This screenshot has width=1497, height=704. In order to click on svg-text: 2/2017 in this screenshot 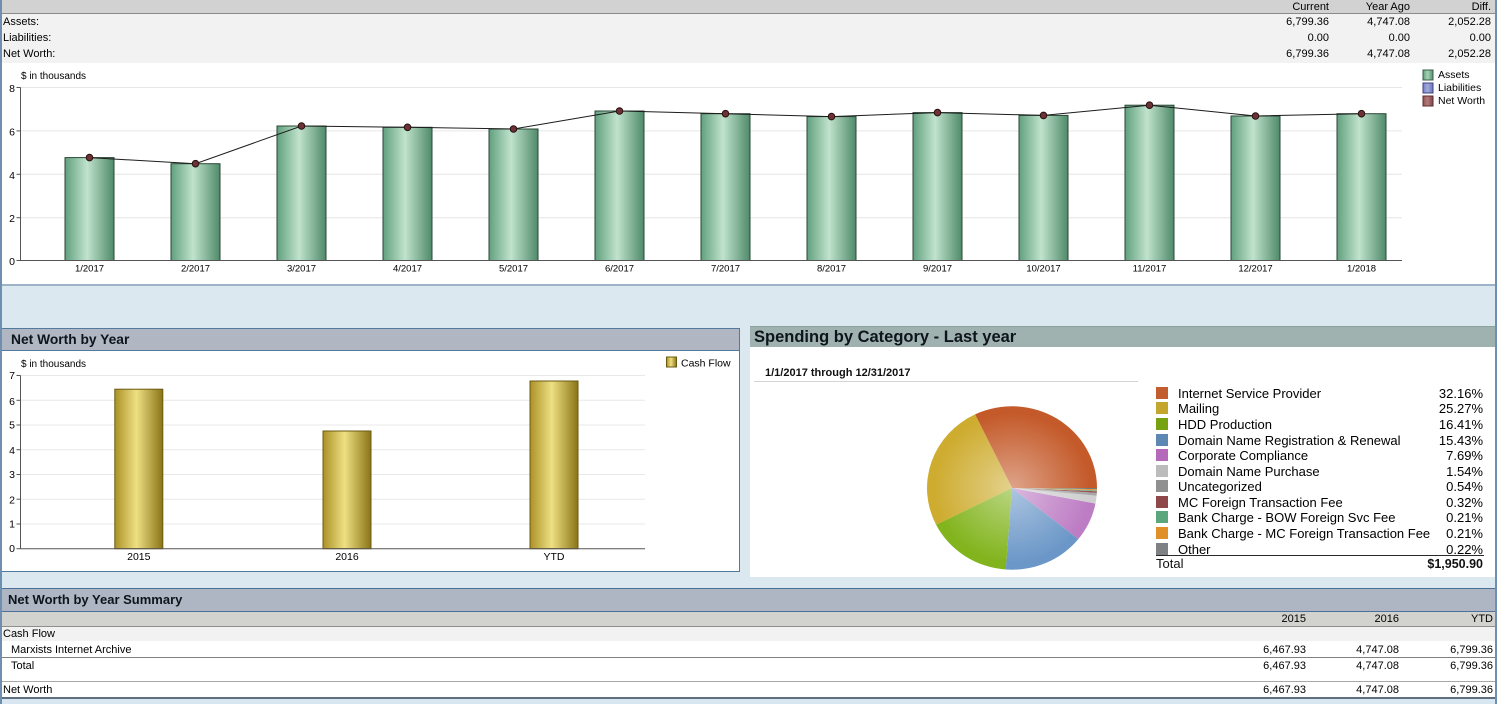, I will do `click(195, 269)`.